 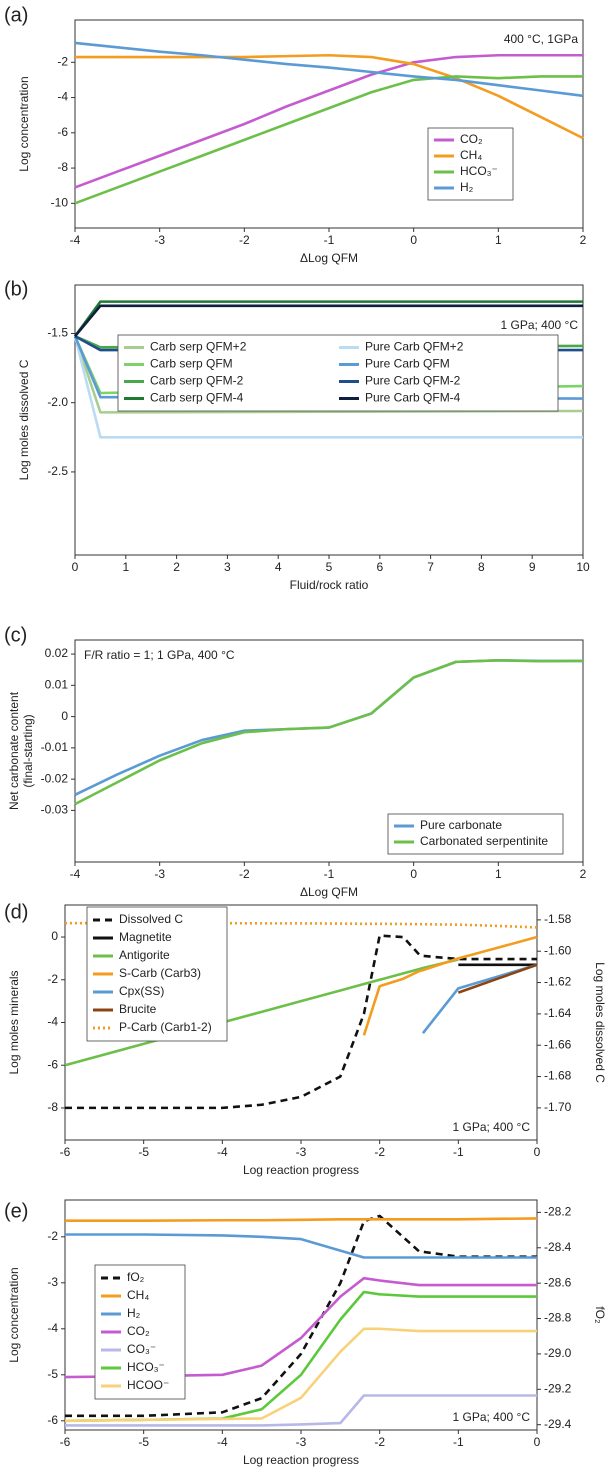 I want to click on y-tick-label: 0.02, so click(x=57, y=653).